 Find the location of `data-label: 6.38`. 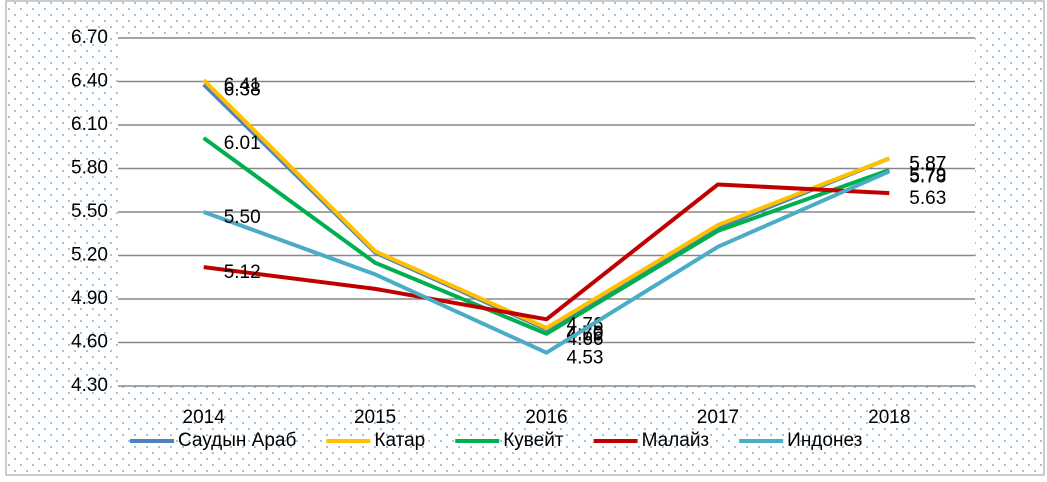

data-label: 6.38 is located at coordinates (242, 89).